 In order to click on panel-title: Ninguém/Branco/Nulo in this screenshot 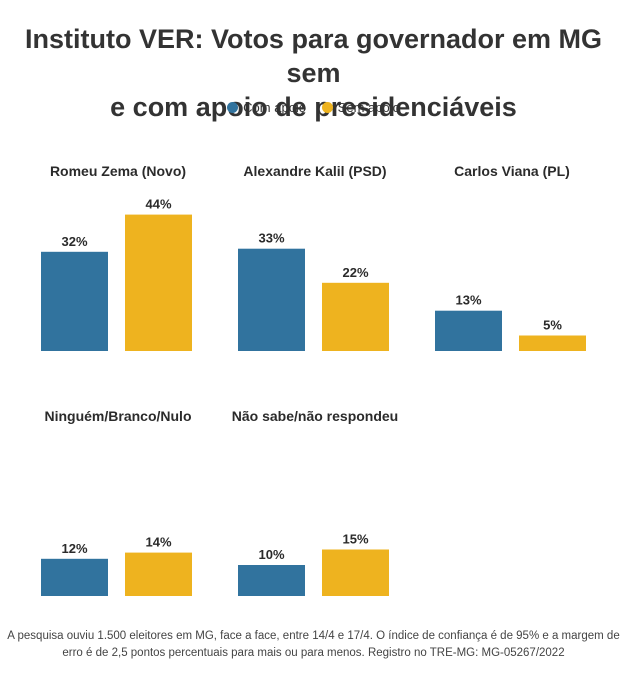, I will do `click(117, 416)`.